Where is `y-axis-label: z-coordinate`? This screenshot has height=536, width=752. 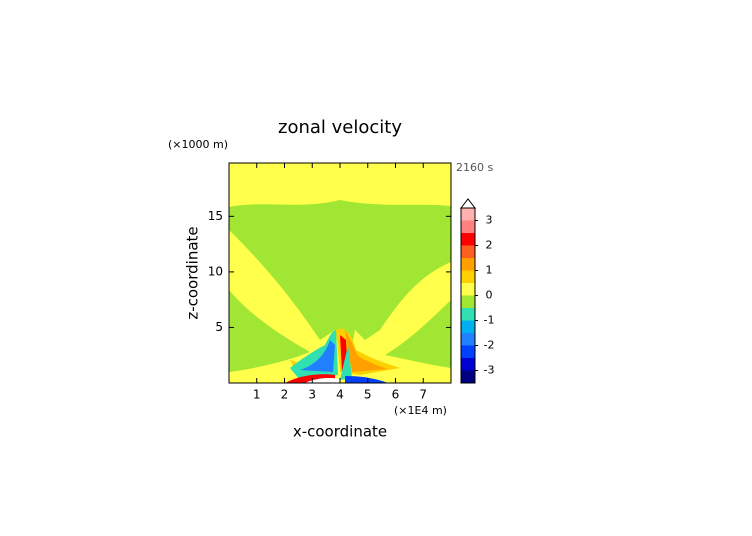 y-axis-label: z-coordinate is located at coordinates (193, 272).